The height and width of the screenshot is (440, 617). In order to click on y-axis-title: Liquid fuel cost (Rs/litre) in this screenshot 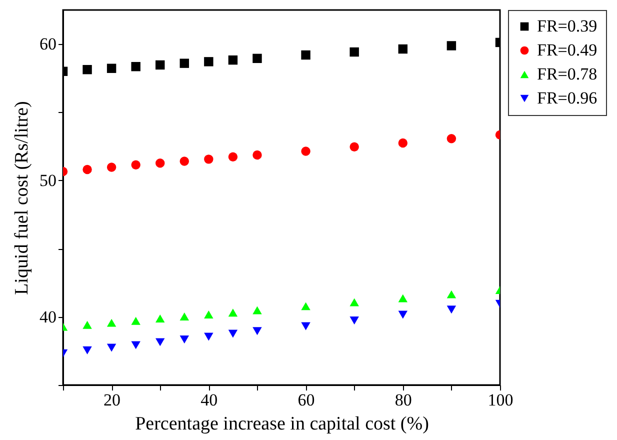, I will do `click(22, 198)`.